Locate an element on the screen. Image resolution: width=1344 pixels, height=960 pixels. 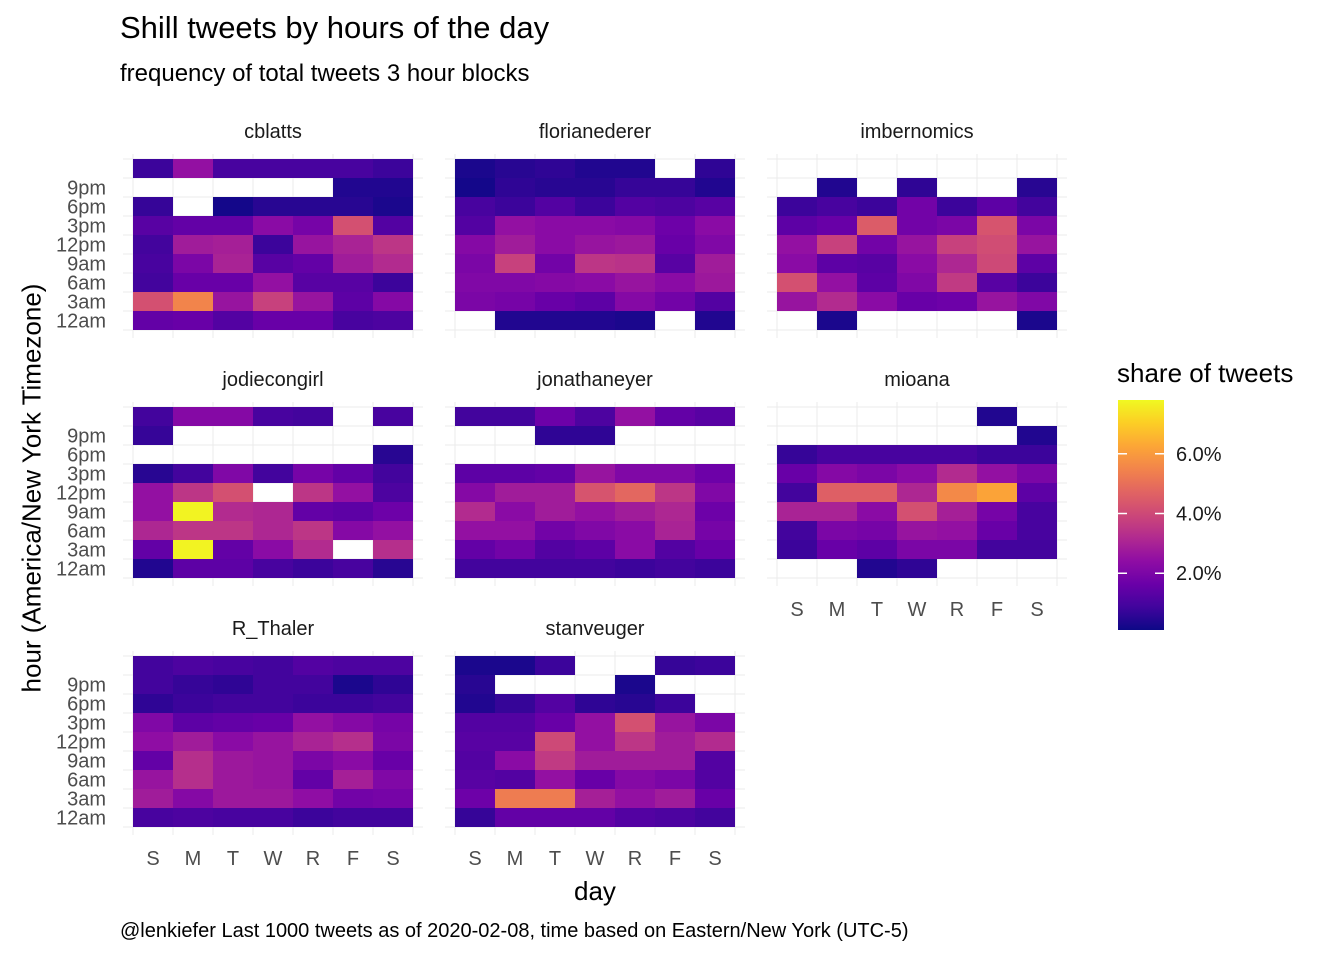
legend-tick-label: 4.0% is located at coordinates (1199, 515).